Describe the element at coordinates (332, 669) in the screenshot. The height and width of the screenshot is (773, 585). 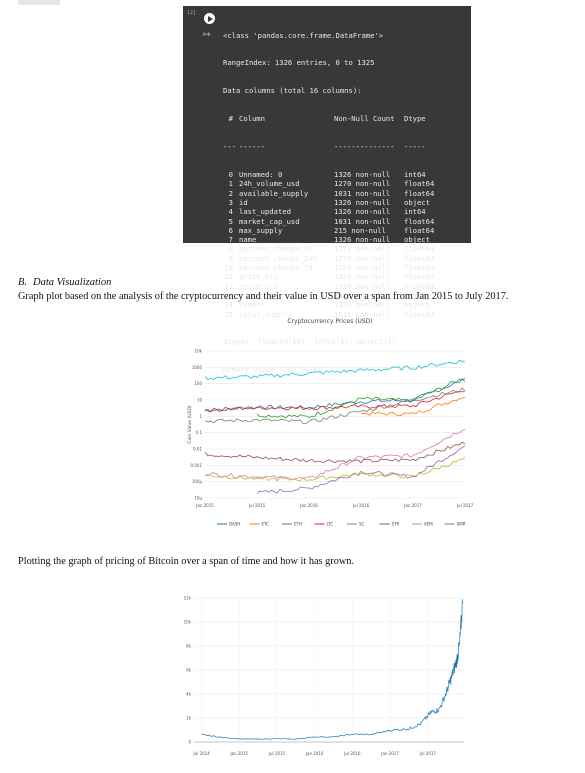
I see `bitcoin-series-line` at that location.